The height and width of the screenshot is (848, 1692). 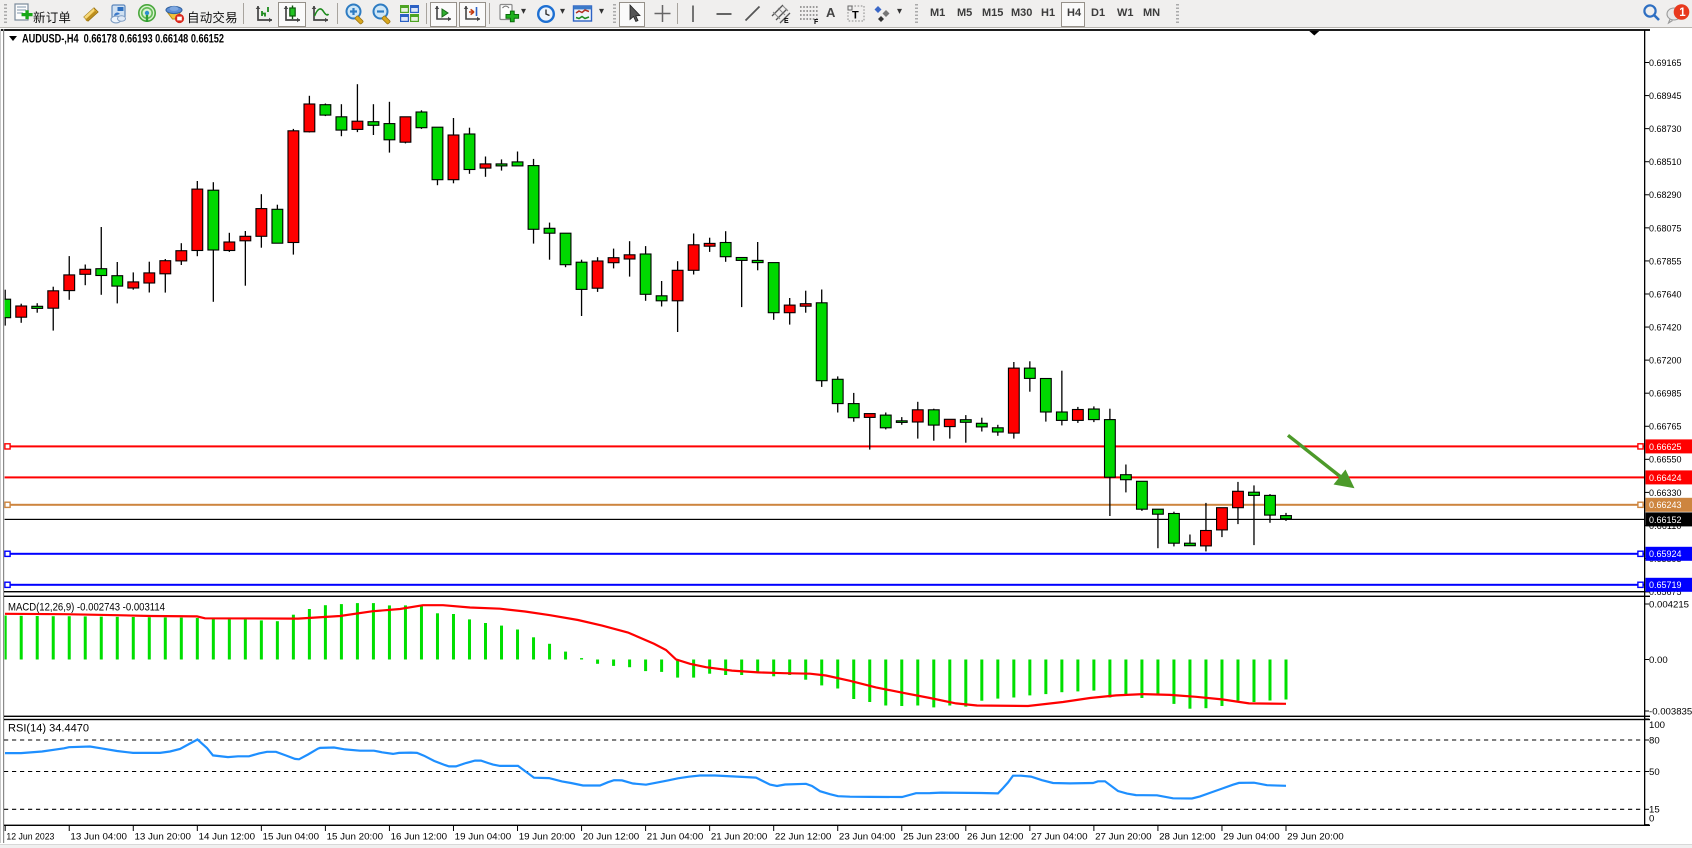 What do you see at coordinates (855, 16) in the screenshot?
I see `svg-text: T` at bounding box center [855, 16].